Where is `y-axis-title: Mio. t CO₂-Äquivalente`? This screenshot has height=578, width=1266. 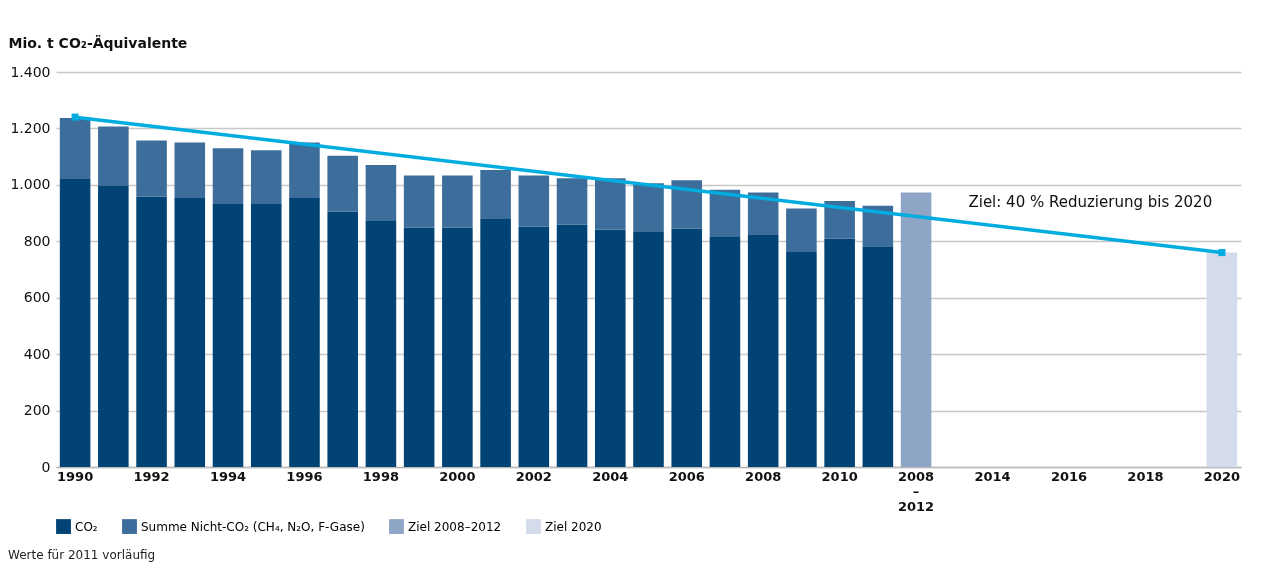
y-axis-title: Mio. t CO₂-Äquivalente is located at coordinates (98, 42).